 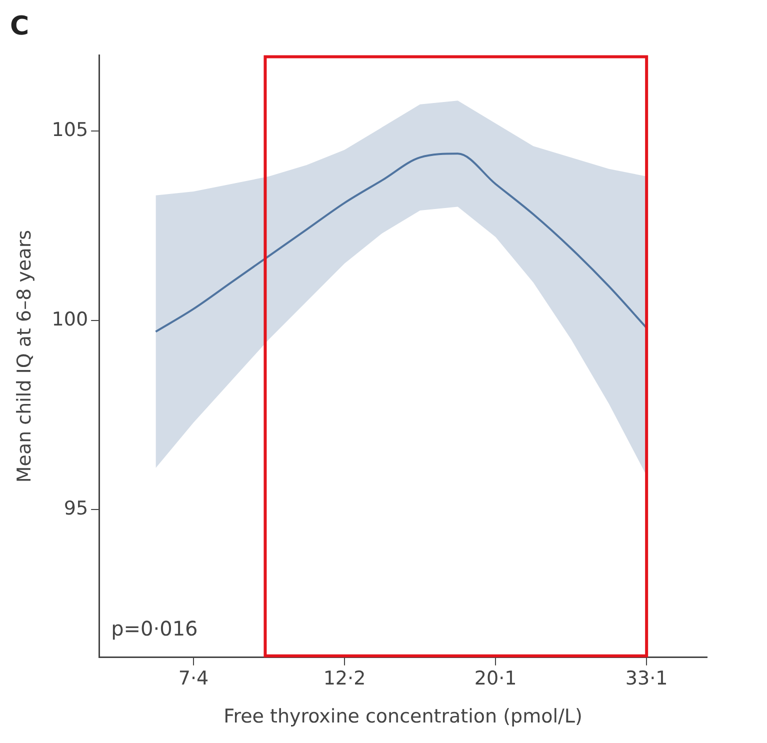 I want to click on y-axis-title: Mean child IQ at 6–8 years, so click(x=24, y=356).